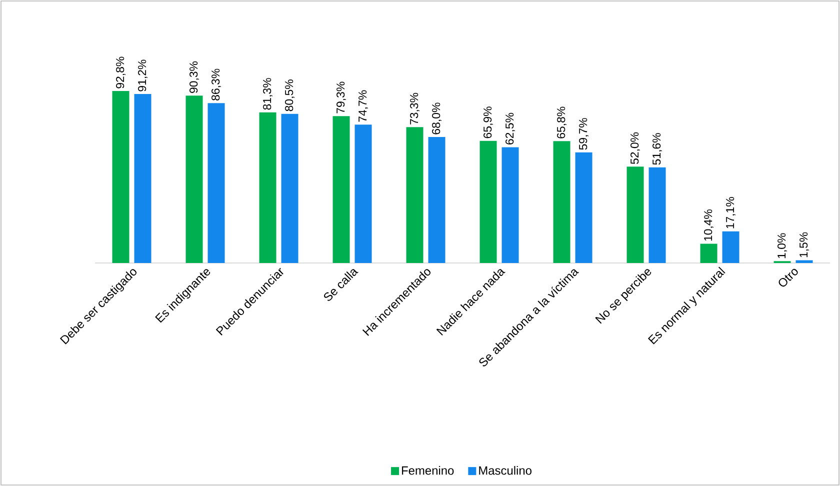 The height and width of the screenshot is (486, 840). What do you see at coordinates (341, 285) in the screenshot?
I see `x-tick-label: Se calla` at bounding box center [341, 285].